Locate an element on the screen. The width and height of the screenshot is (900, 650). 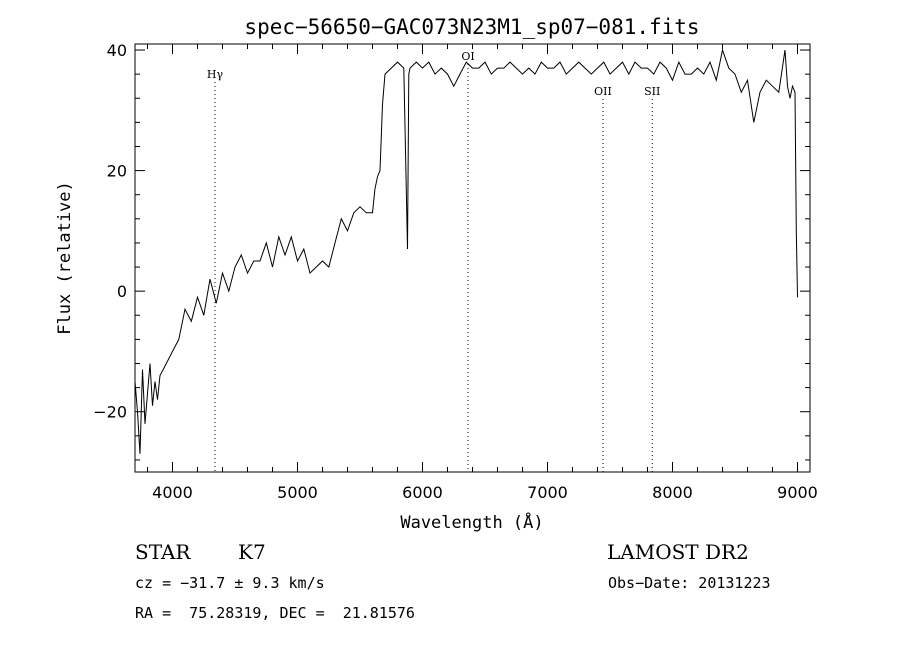
y-axis-label: Flux (relative) is located at coordinates (65, 258).